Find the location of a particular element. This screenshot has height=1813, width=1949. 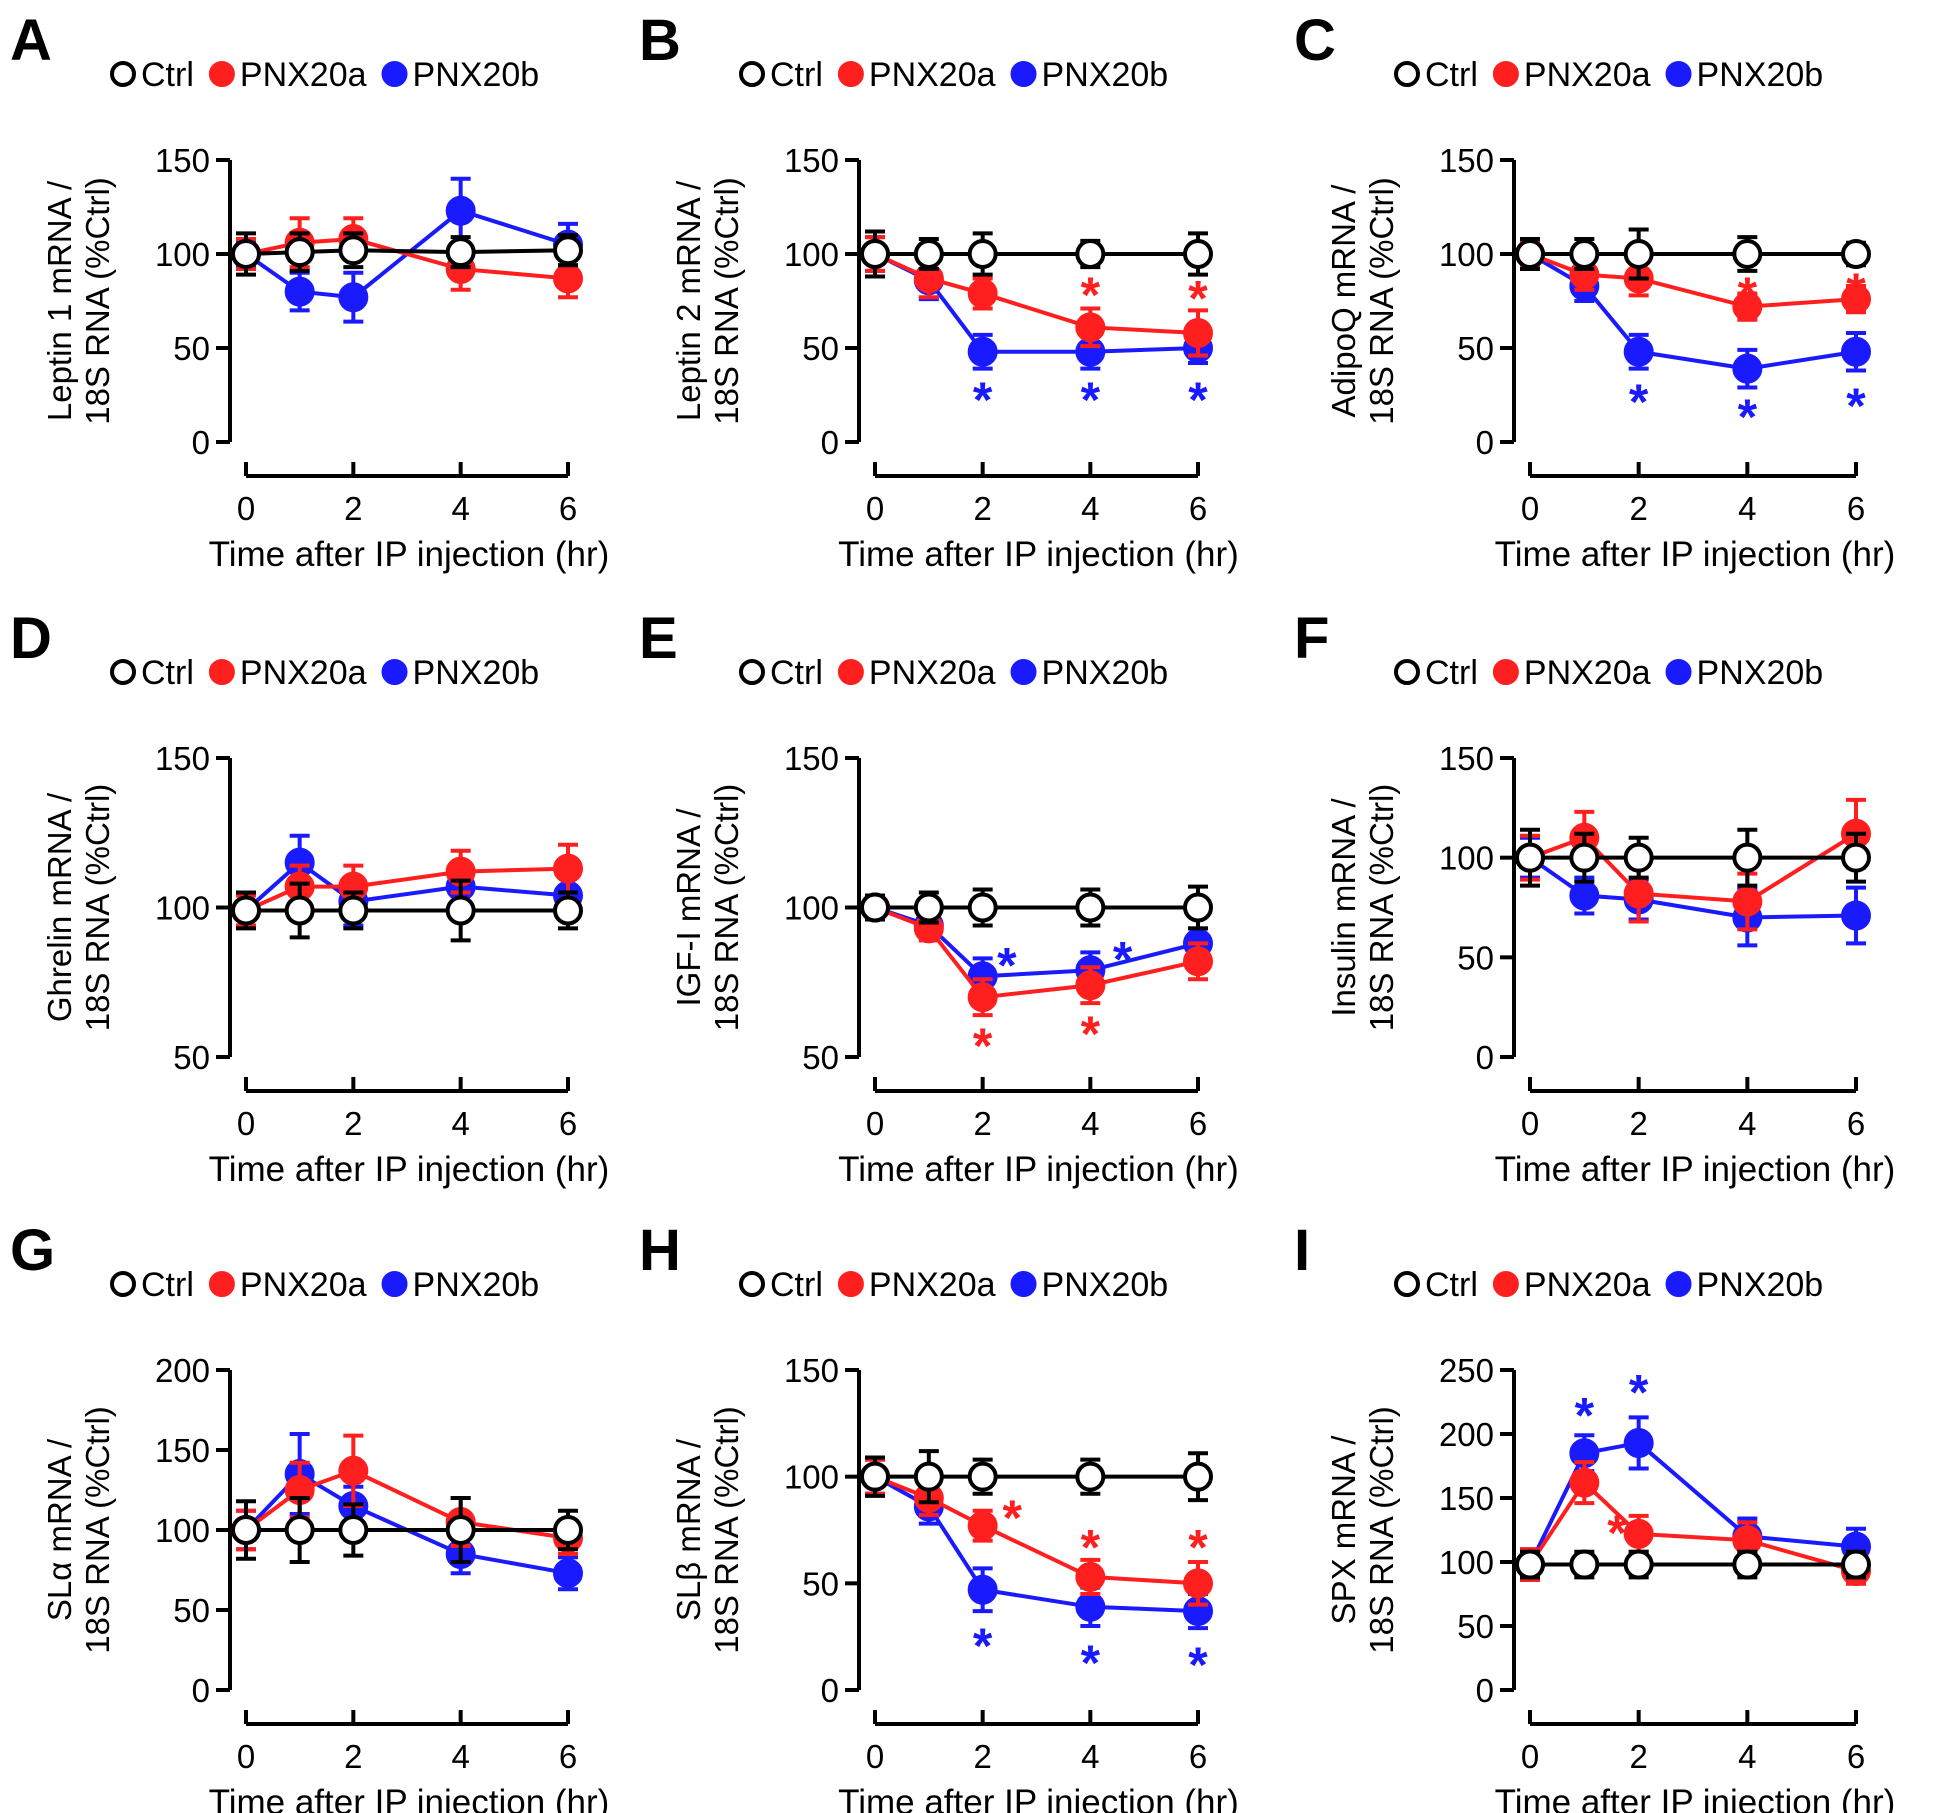

y-axis-label: Insulin mRNA /18S RNA (%Ctrl) is located at coordinates (1362, 908).